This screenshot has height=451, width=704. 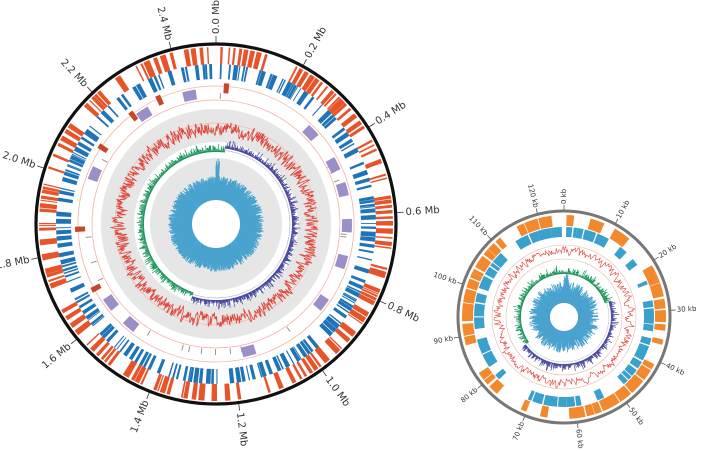 I want to click on gc-content-line, so click(x=214, y=224).